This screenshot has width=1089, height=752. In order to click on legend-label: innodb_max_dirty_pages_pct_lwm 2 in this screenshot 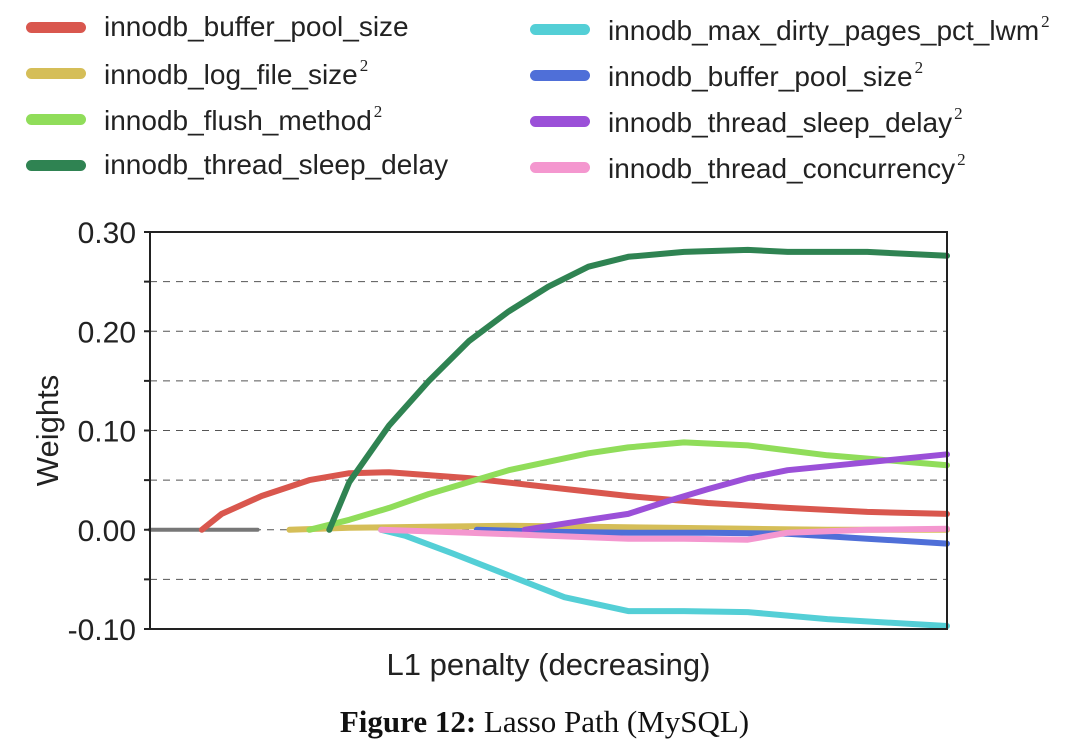, I will do `click(829, 28)`.